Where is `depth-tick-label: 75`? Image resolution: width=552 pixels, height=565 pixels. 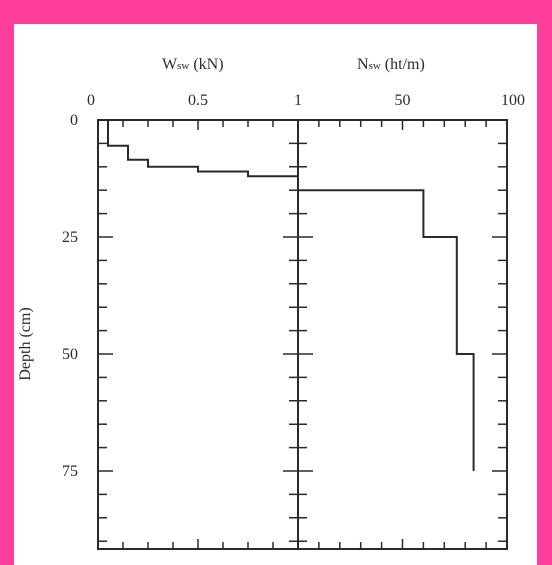
depth-tick-label: 75 is located at coordinates (70, 471).